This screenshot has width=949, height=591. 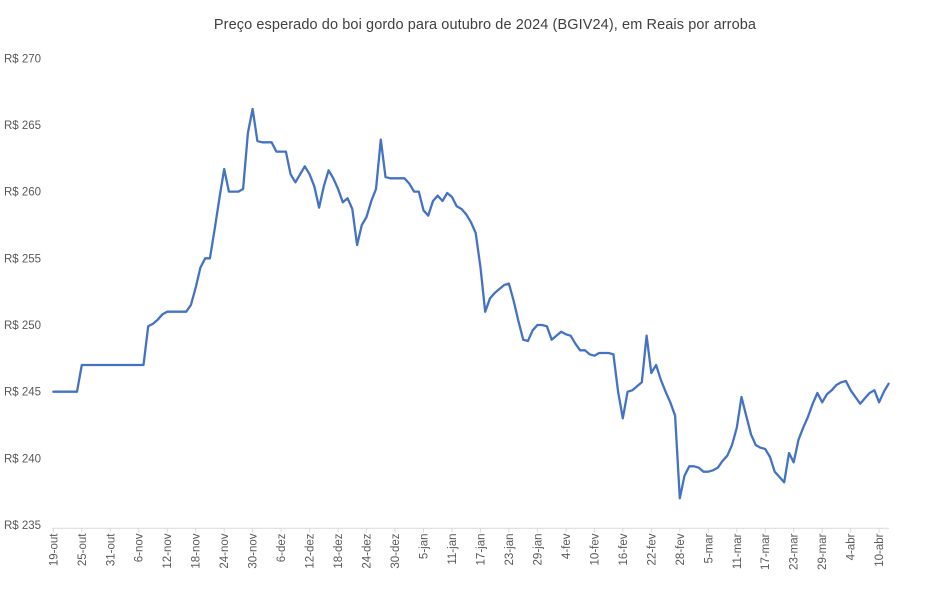 What do you see at coordinates (425, 547) in the screenshot?
I see `x-axis-label: 5-jan` at bounding box center [425, 547].